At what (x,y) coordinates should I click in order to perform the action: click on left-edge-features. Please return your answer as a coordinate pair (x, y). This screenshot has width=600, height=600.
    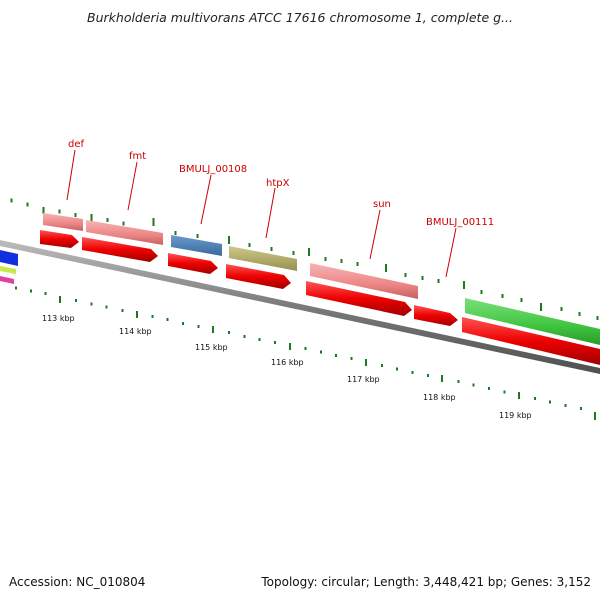
    Looking at the image, I should click on (9, 267).